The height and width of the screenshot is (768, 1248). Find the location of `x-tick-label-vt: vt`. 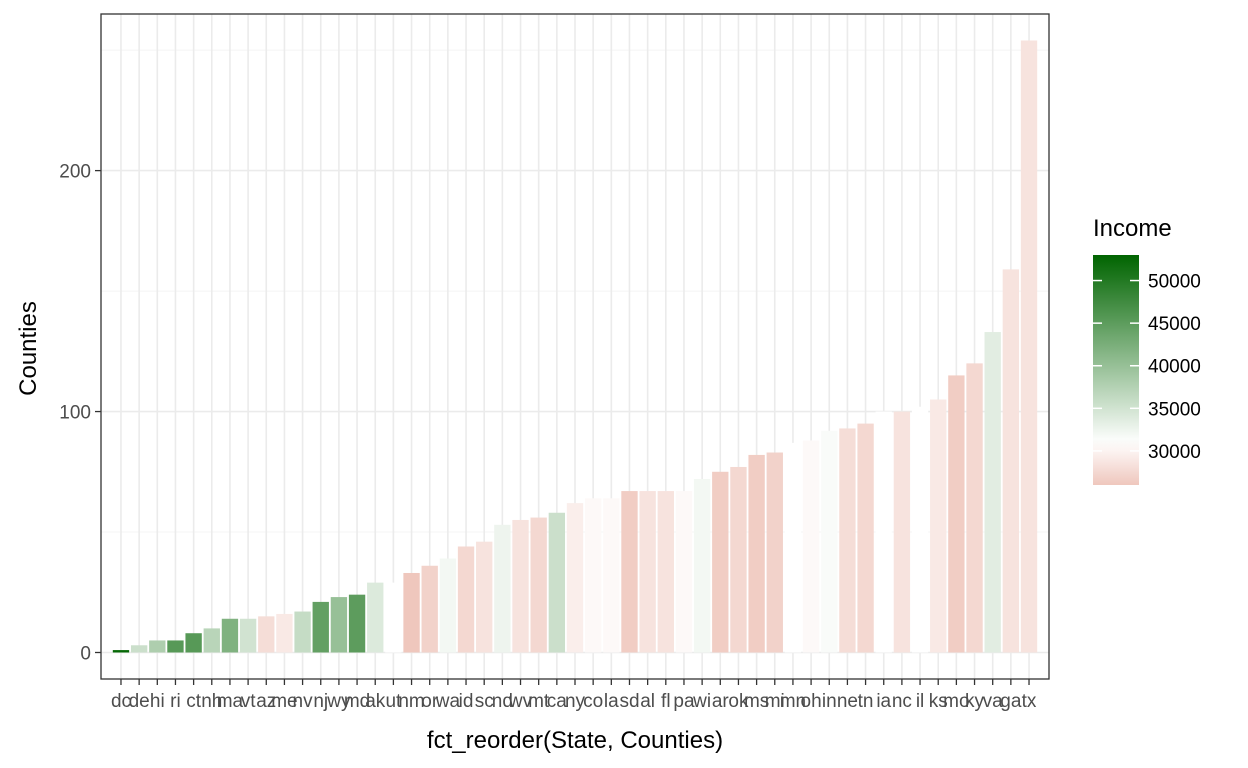

x-tick-label-vt: vt is located at coordinates (249, 701).